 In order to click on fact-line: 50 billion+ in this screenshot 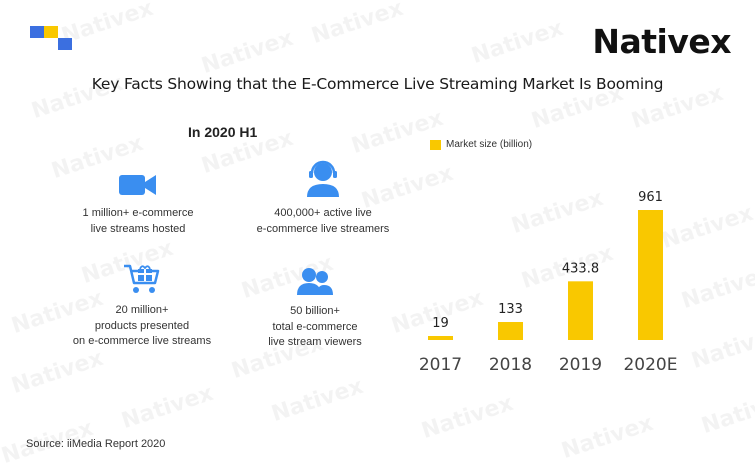, I will do `click(315, 311)`.